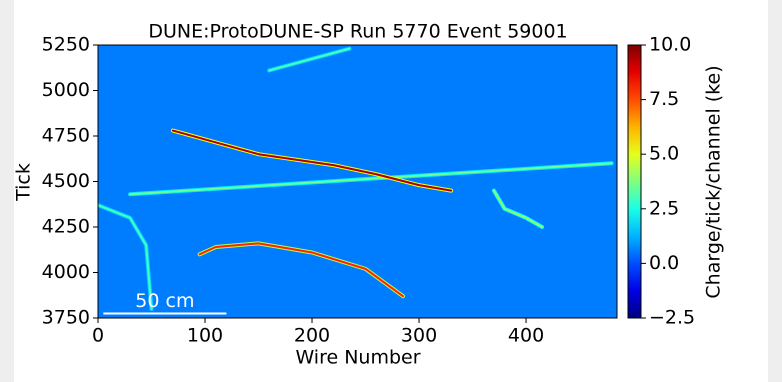  What do you see at coordinates (164, 301) in the screenshot?
I see `annotation: 50 cm` at bounding box center [164, 301].